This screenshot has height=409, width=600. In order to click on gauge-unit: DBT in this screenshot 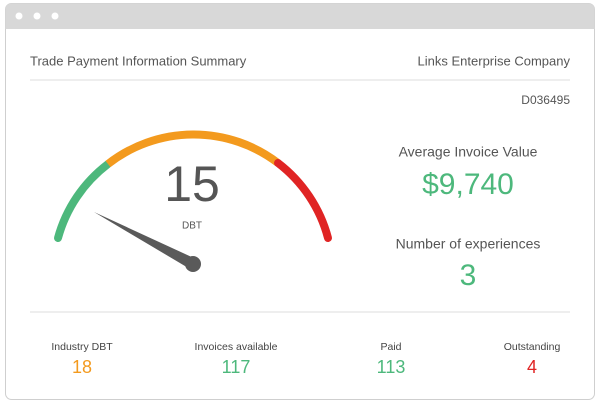, I will do `click(192, 226)`.